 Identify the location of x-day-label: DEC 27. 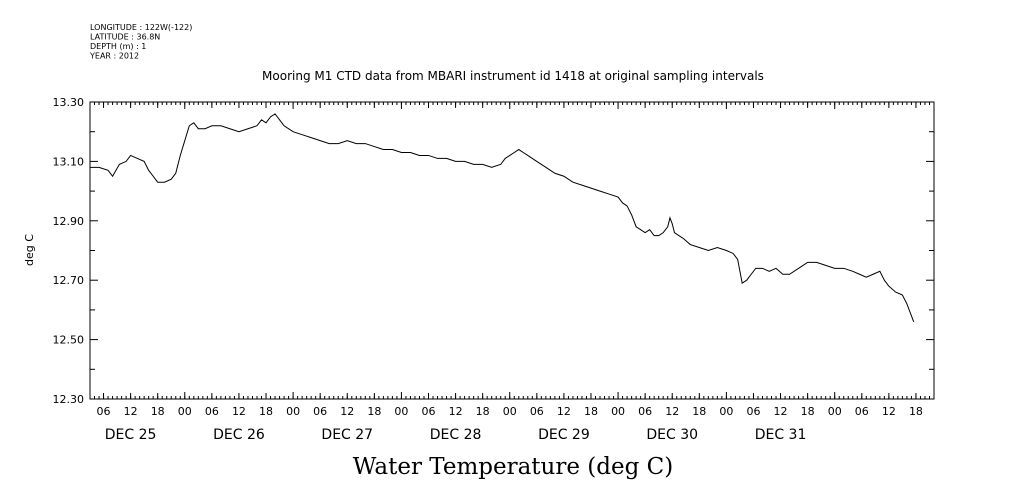
(347, 435).